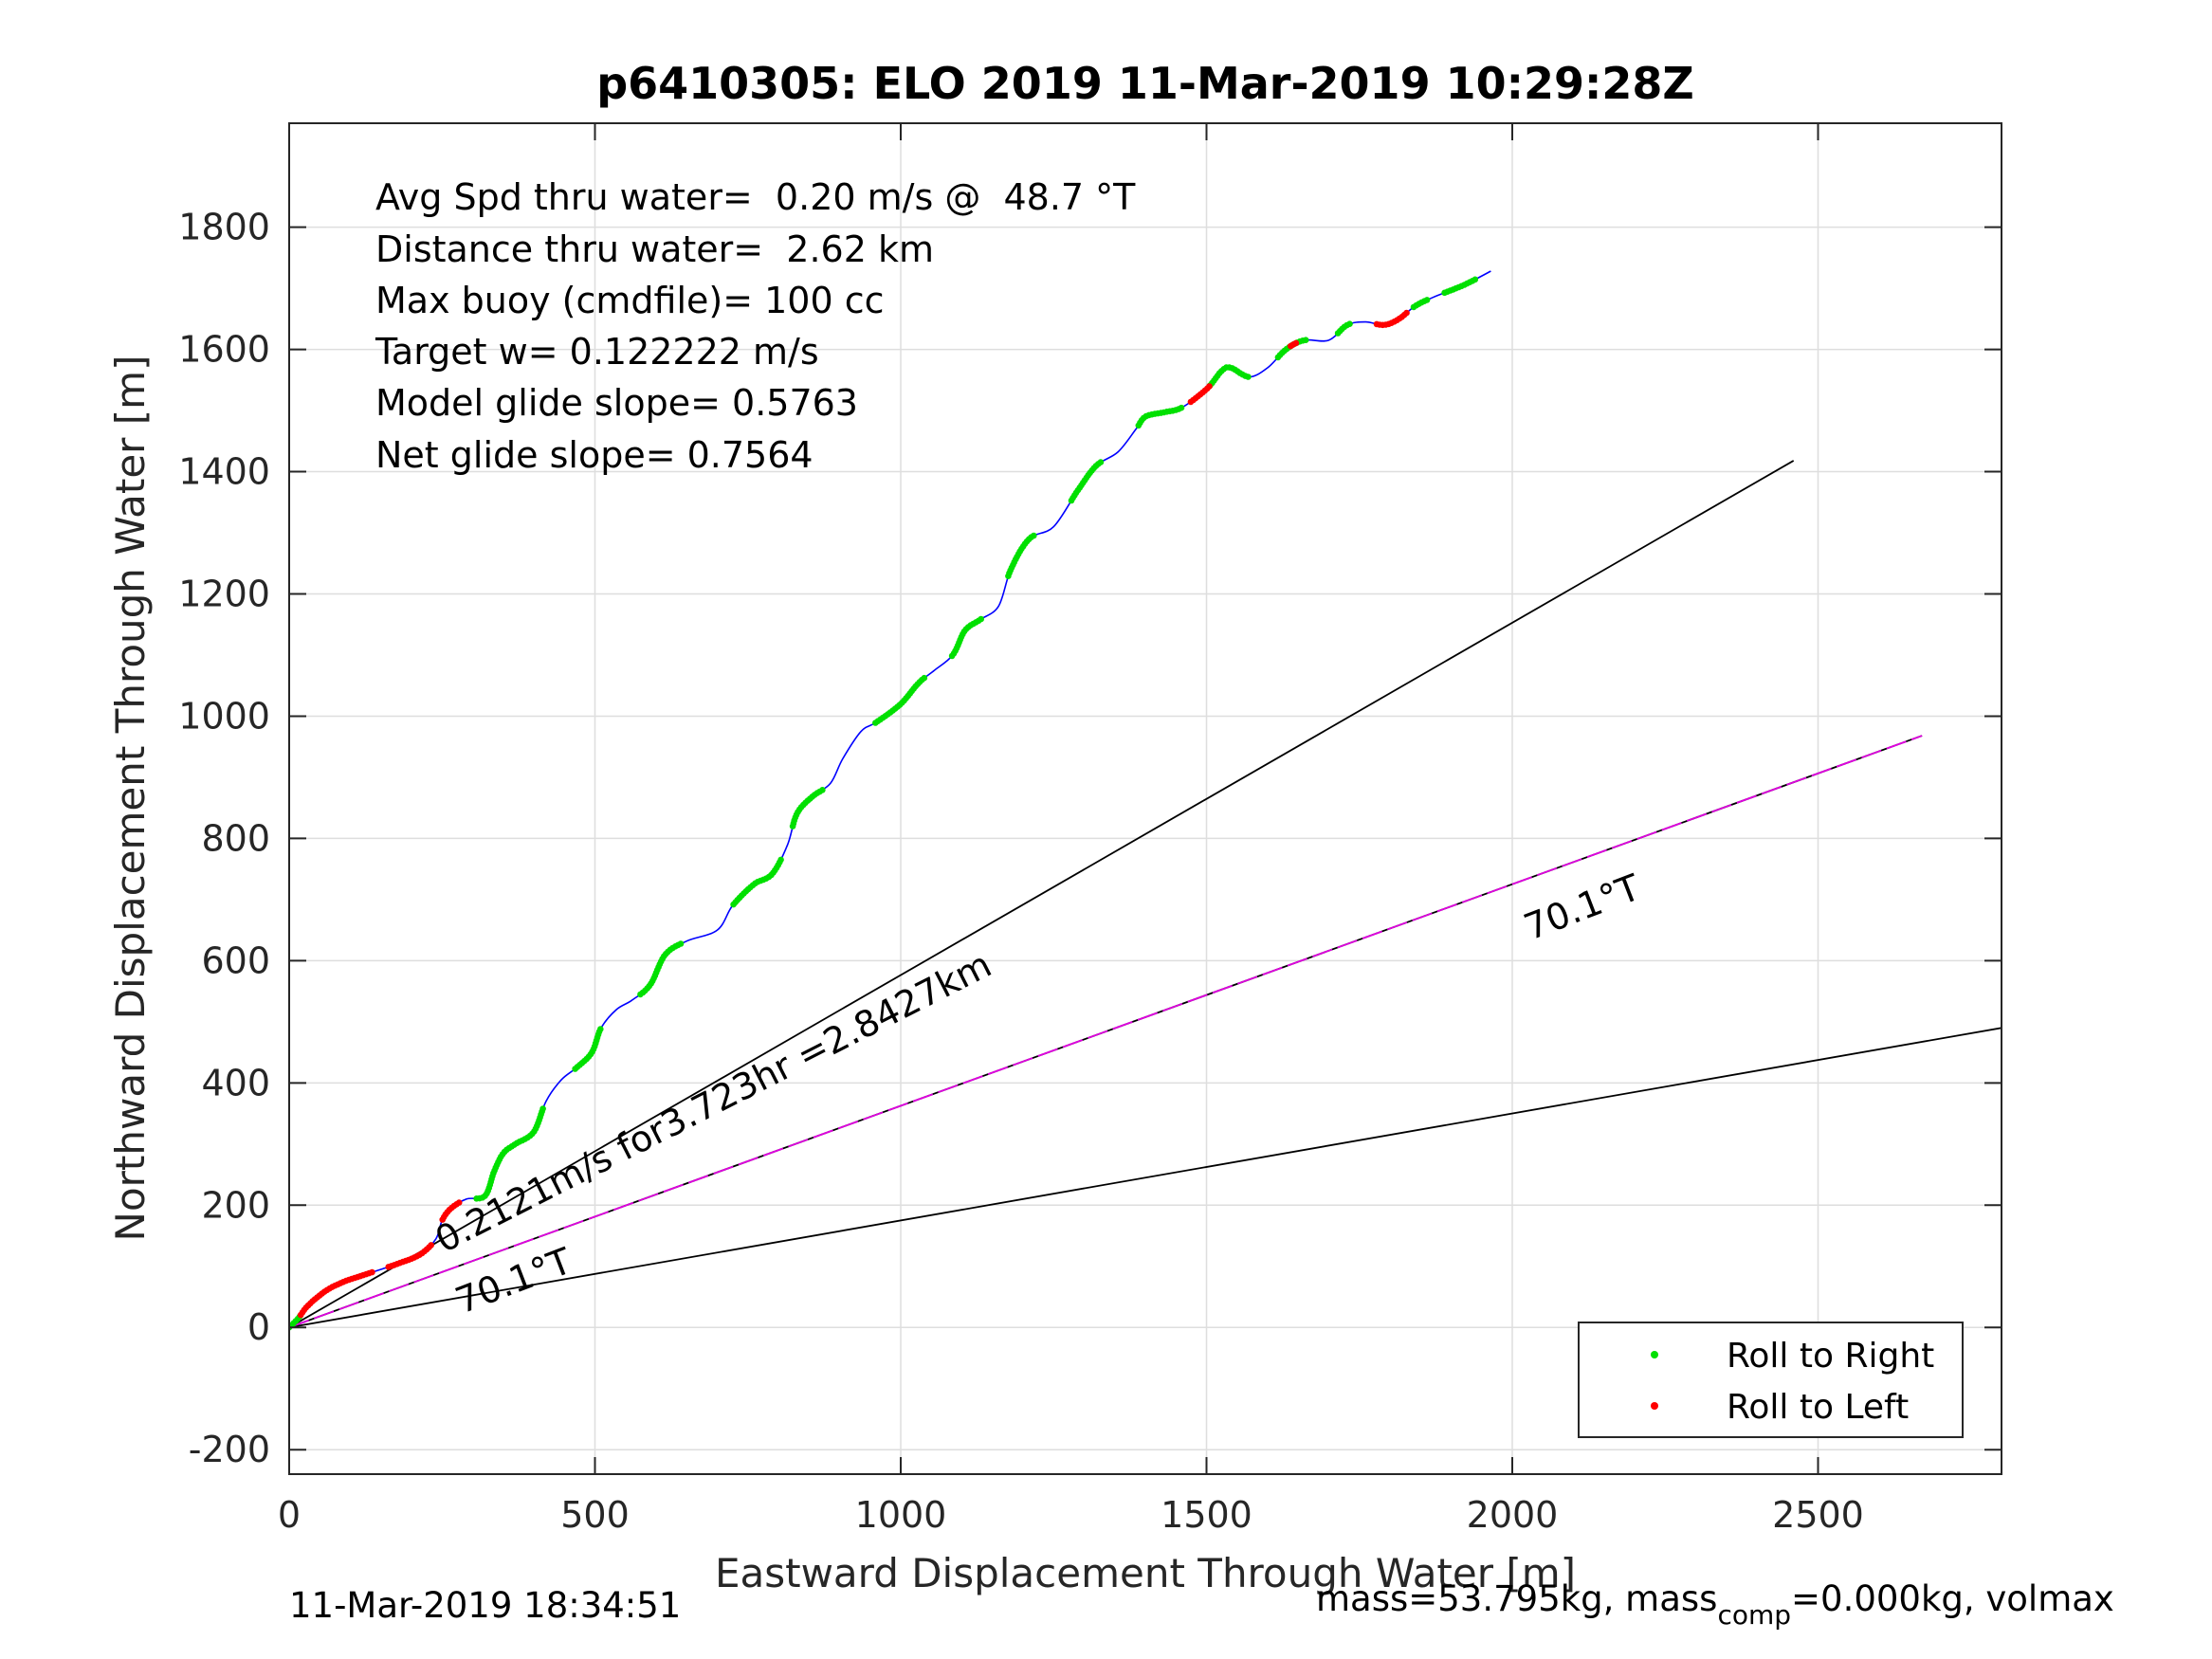  What do you see at coordinates (1517, 1598) in the screenshot?
I see `footer-mass-text: mass=53.795kg, mass` at bounding box center [1517, 1598].